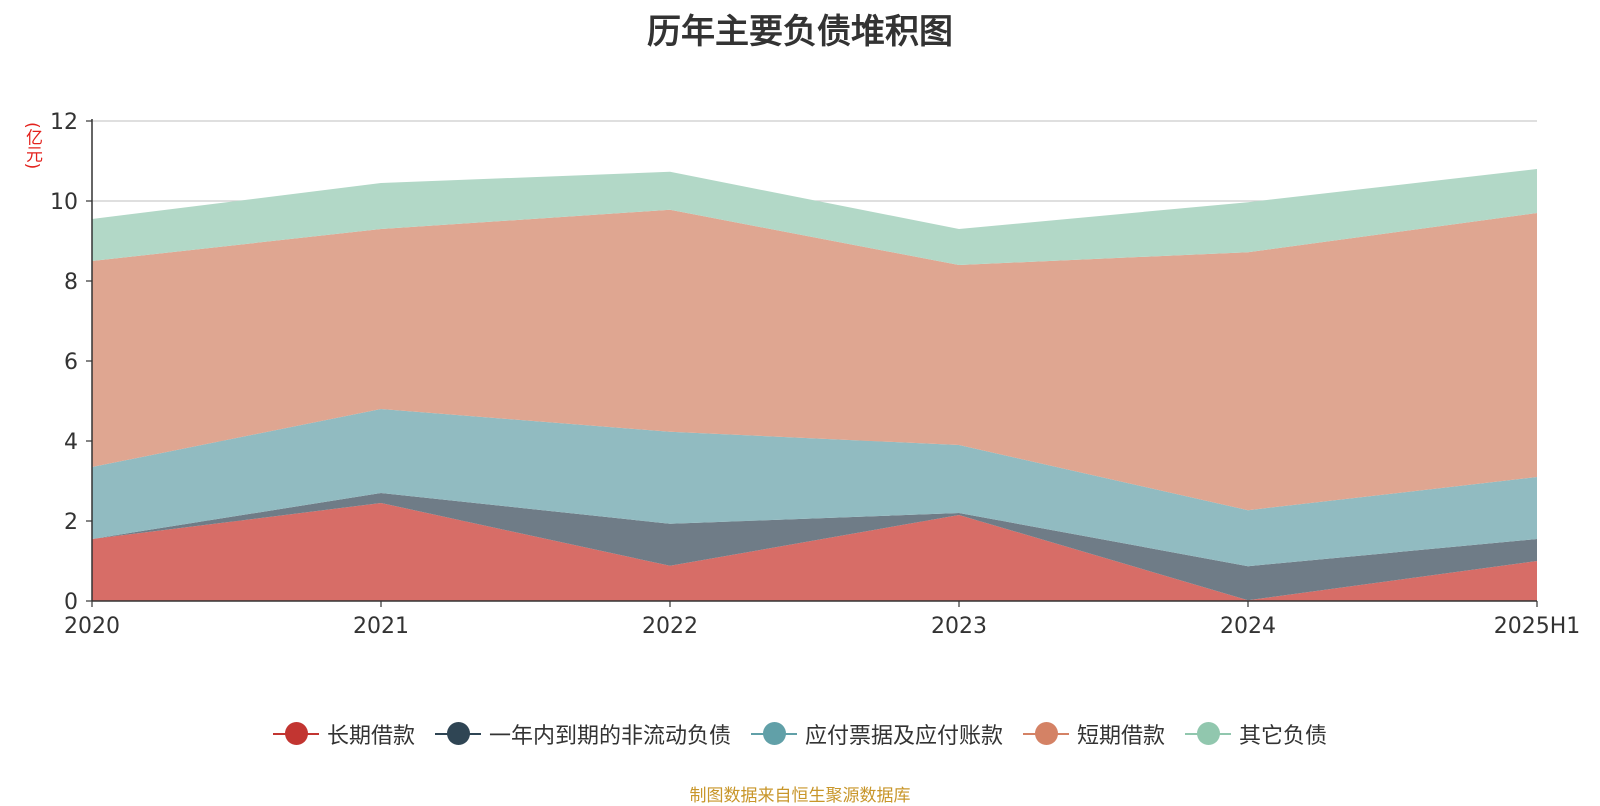  I want to click on legend-label: 短期借款, so click(1121, 736).